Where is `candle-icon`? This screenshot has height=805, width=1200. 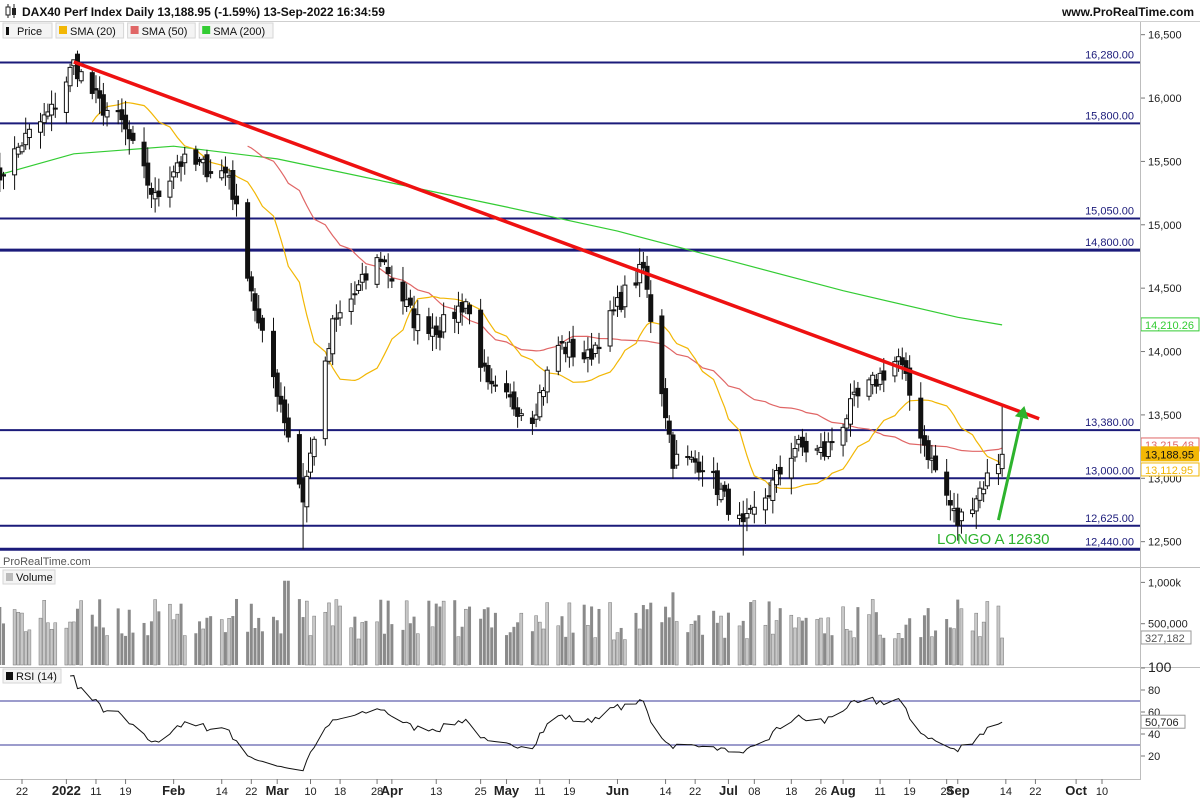
candle-icon is located at coordinates (10, 11).